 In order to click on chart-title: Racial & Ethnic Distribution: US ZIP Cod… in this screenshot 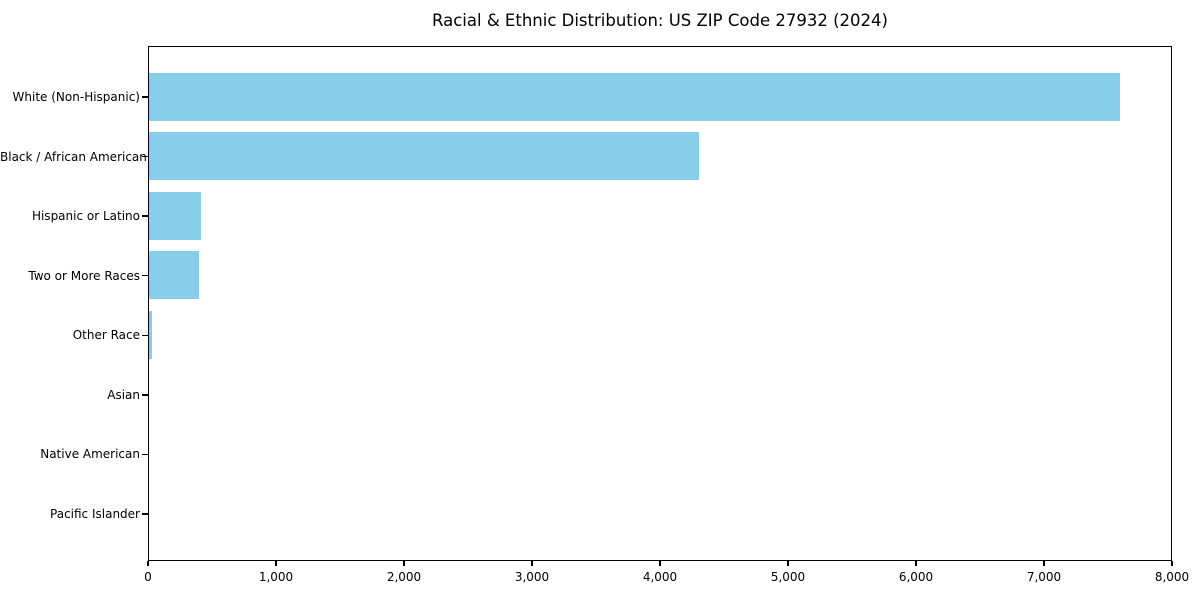, I will do `click(660, 20)`.